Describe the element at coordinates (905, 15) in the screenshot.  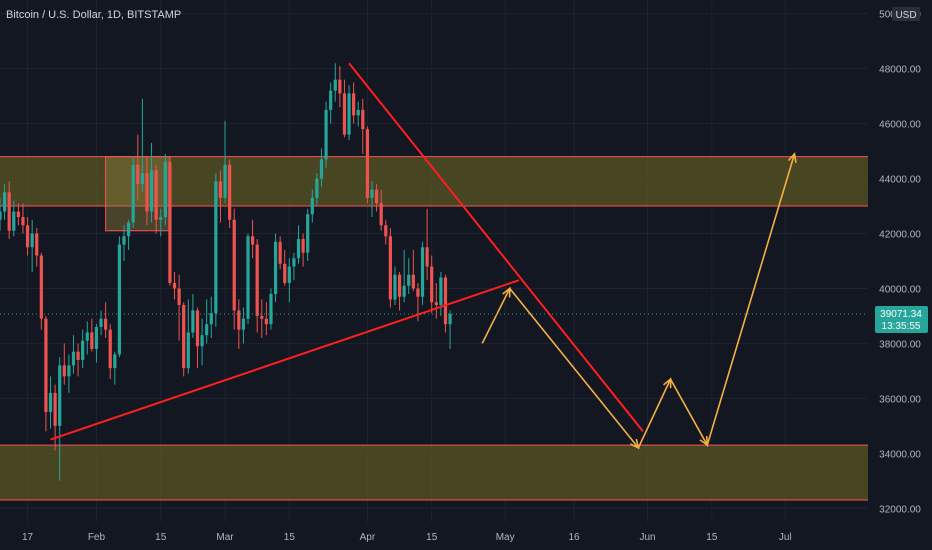
I see `currency-text: USD` at that location.